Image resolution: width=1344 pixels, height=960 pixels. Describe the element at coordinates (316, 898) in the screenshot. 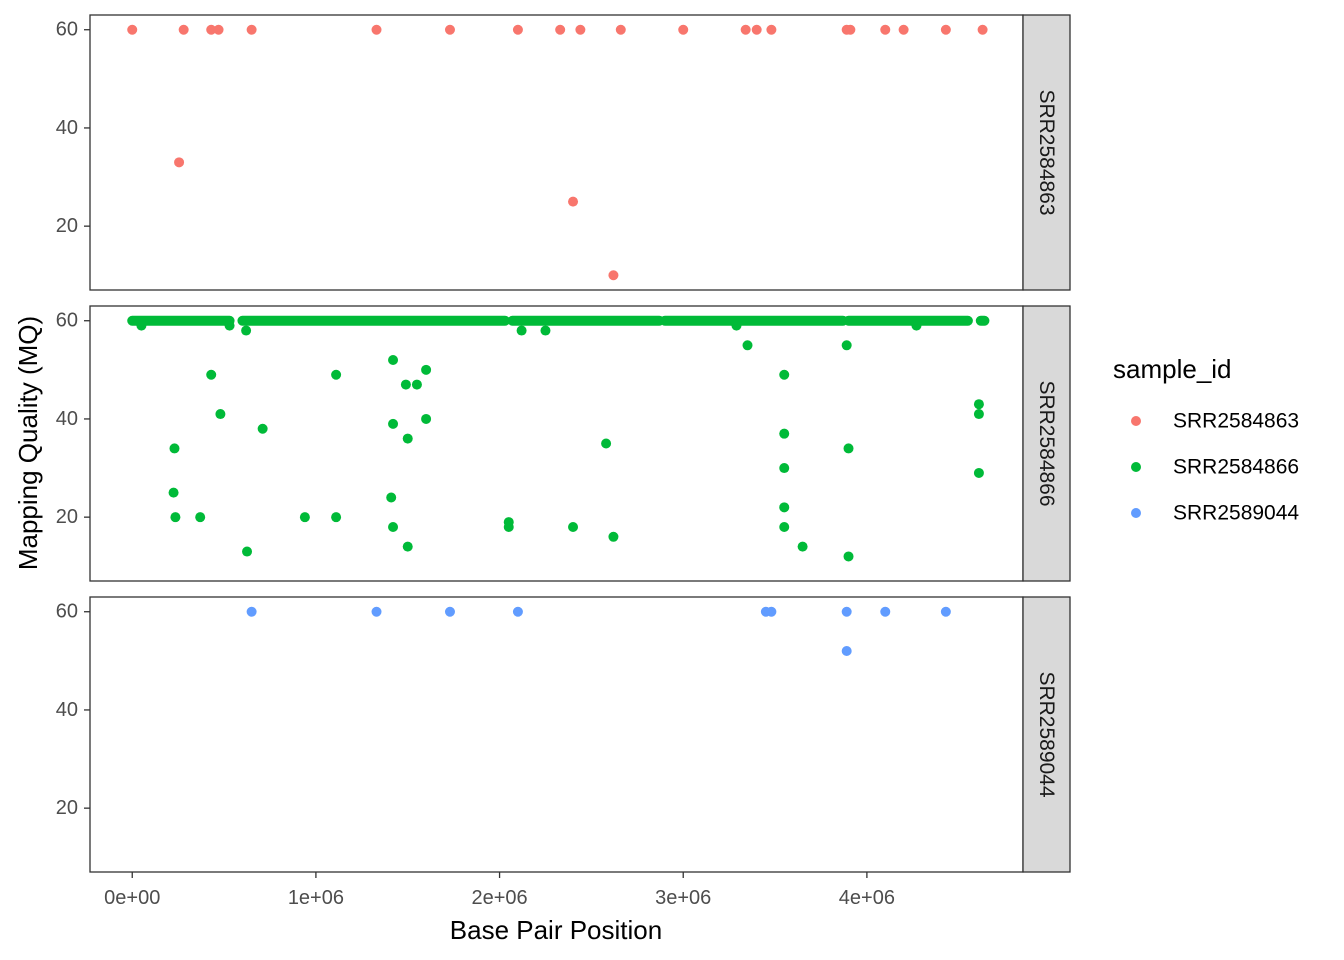

I see `x-tick-label: 1e+06` at that location.